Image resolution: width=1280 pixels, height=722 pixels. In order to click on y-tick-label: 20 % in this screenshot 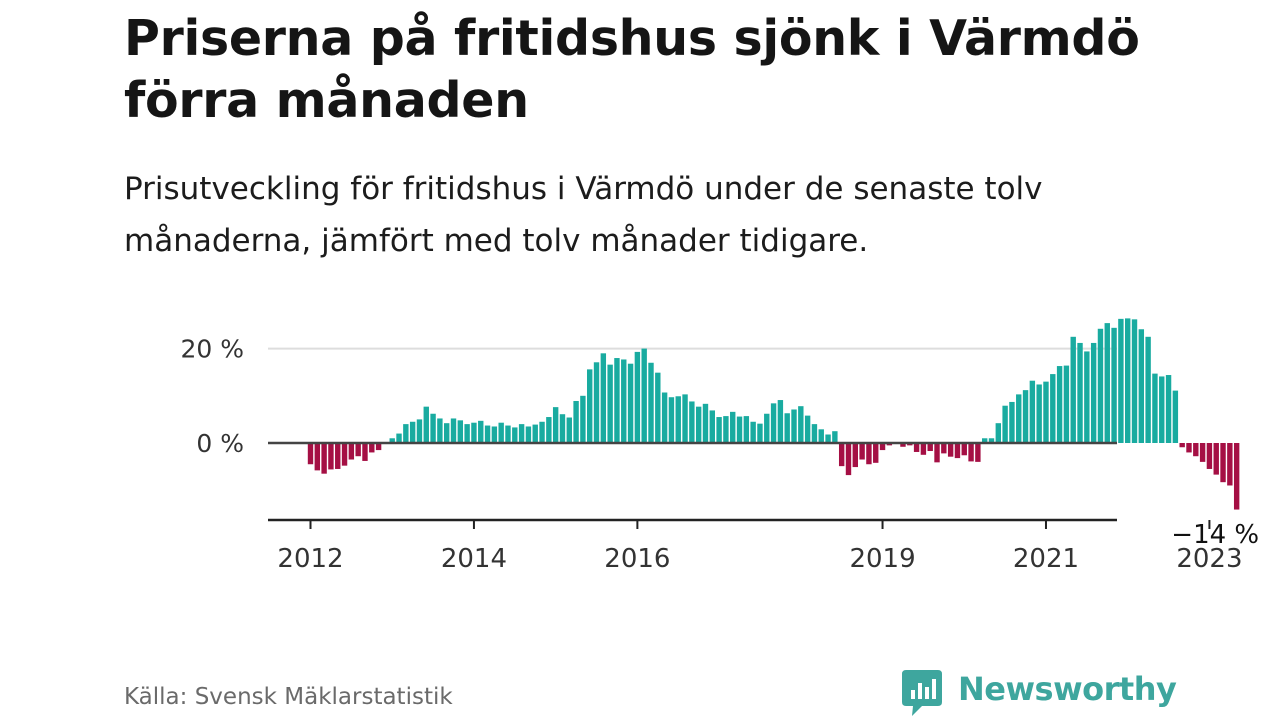, I will do `click(212, 349)`.